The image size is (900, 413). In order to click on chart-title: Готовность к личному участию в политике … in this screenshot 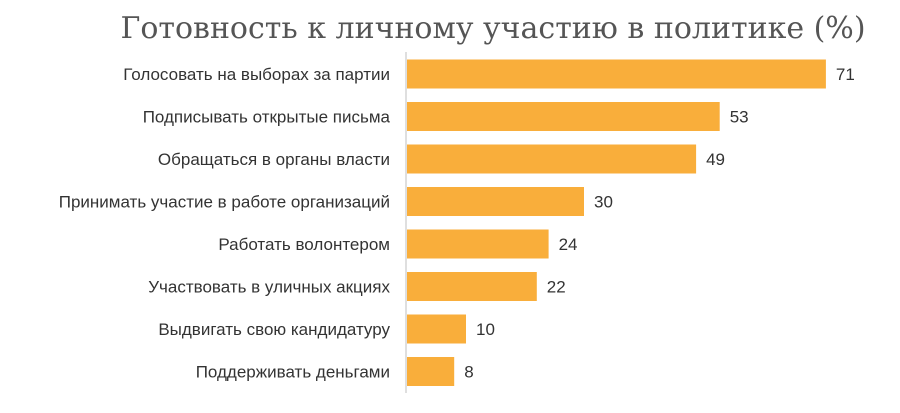, I will do `click(492, 28)`.